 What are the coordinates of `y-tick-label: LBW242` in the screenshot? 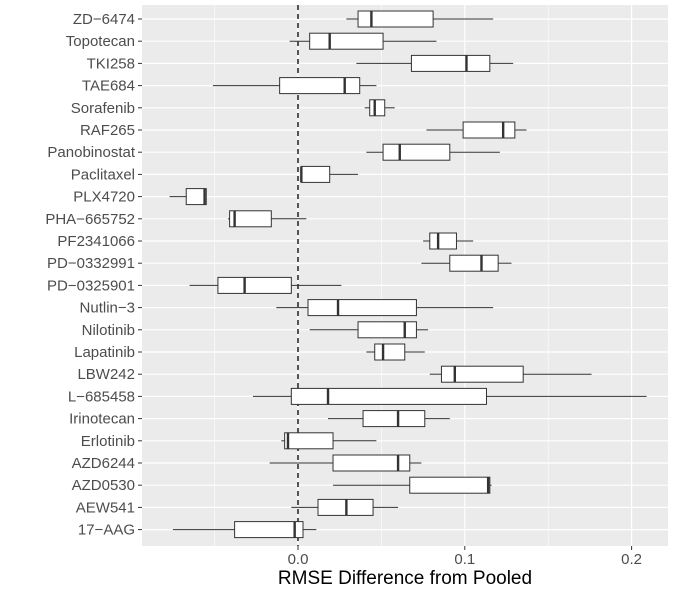 It's located at (106, 374).